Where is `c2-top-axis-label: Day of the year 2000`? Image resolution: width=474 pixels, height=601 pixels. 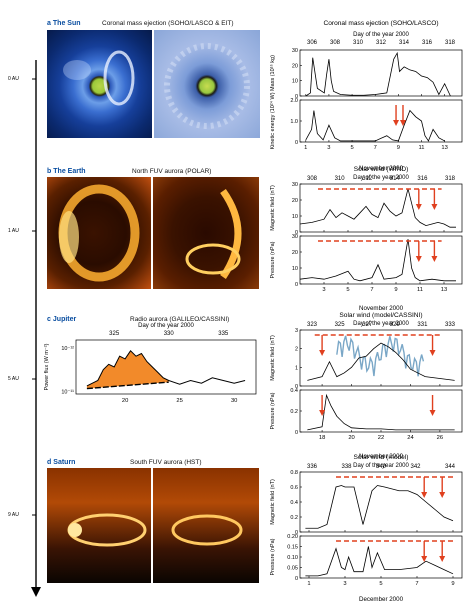 c2-top-axis-label: Day of the year 2000 is located at coordinates (381, 324).